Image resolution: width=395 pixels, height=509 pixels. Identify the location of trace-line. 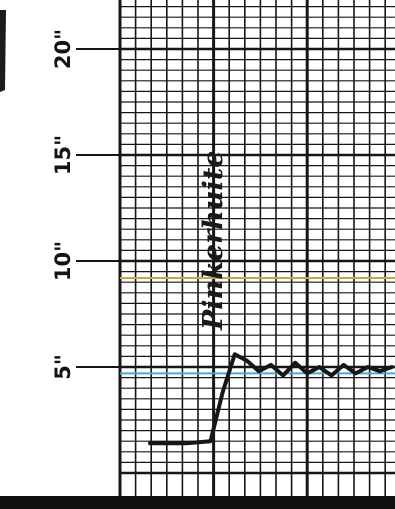
(271, 399).